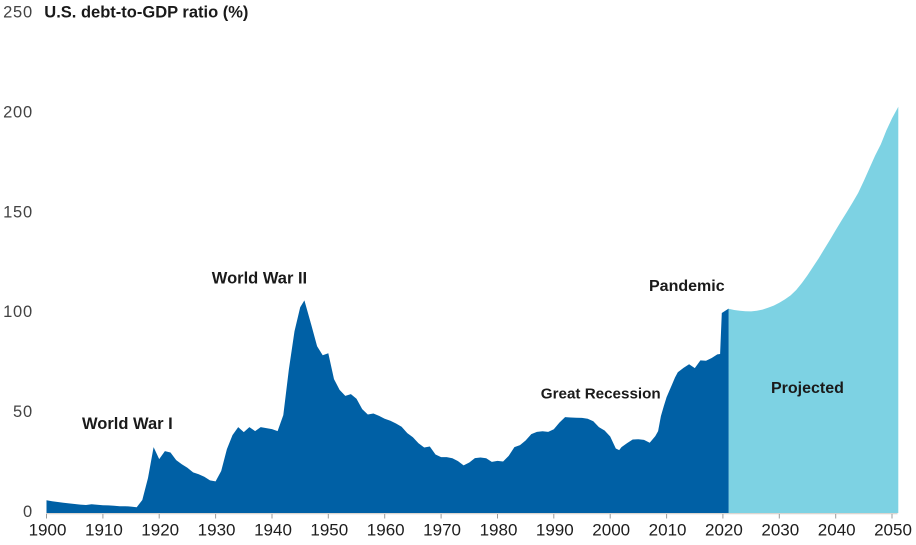 This screenshot has height=545, width=916. I want to click on svg-text: 1940, so click(273, 530).